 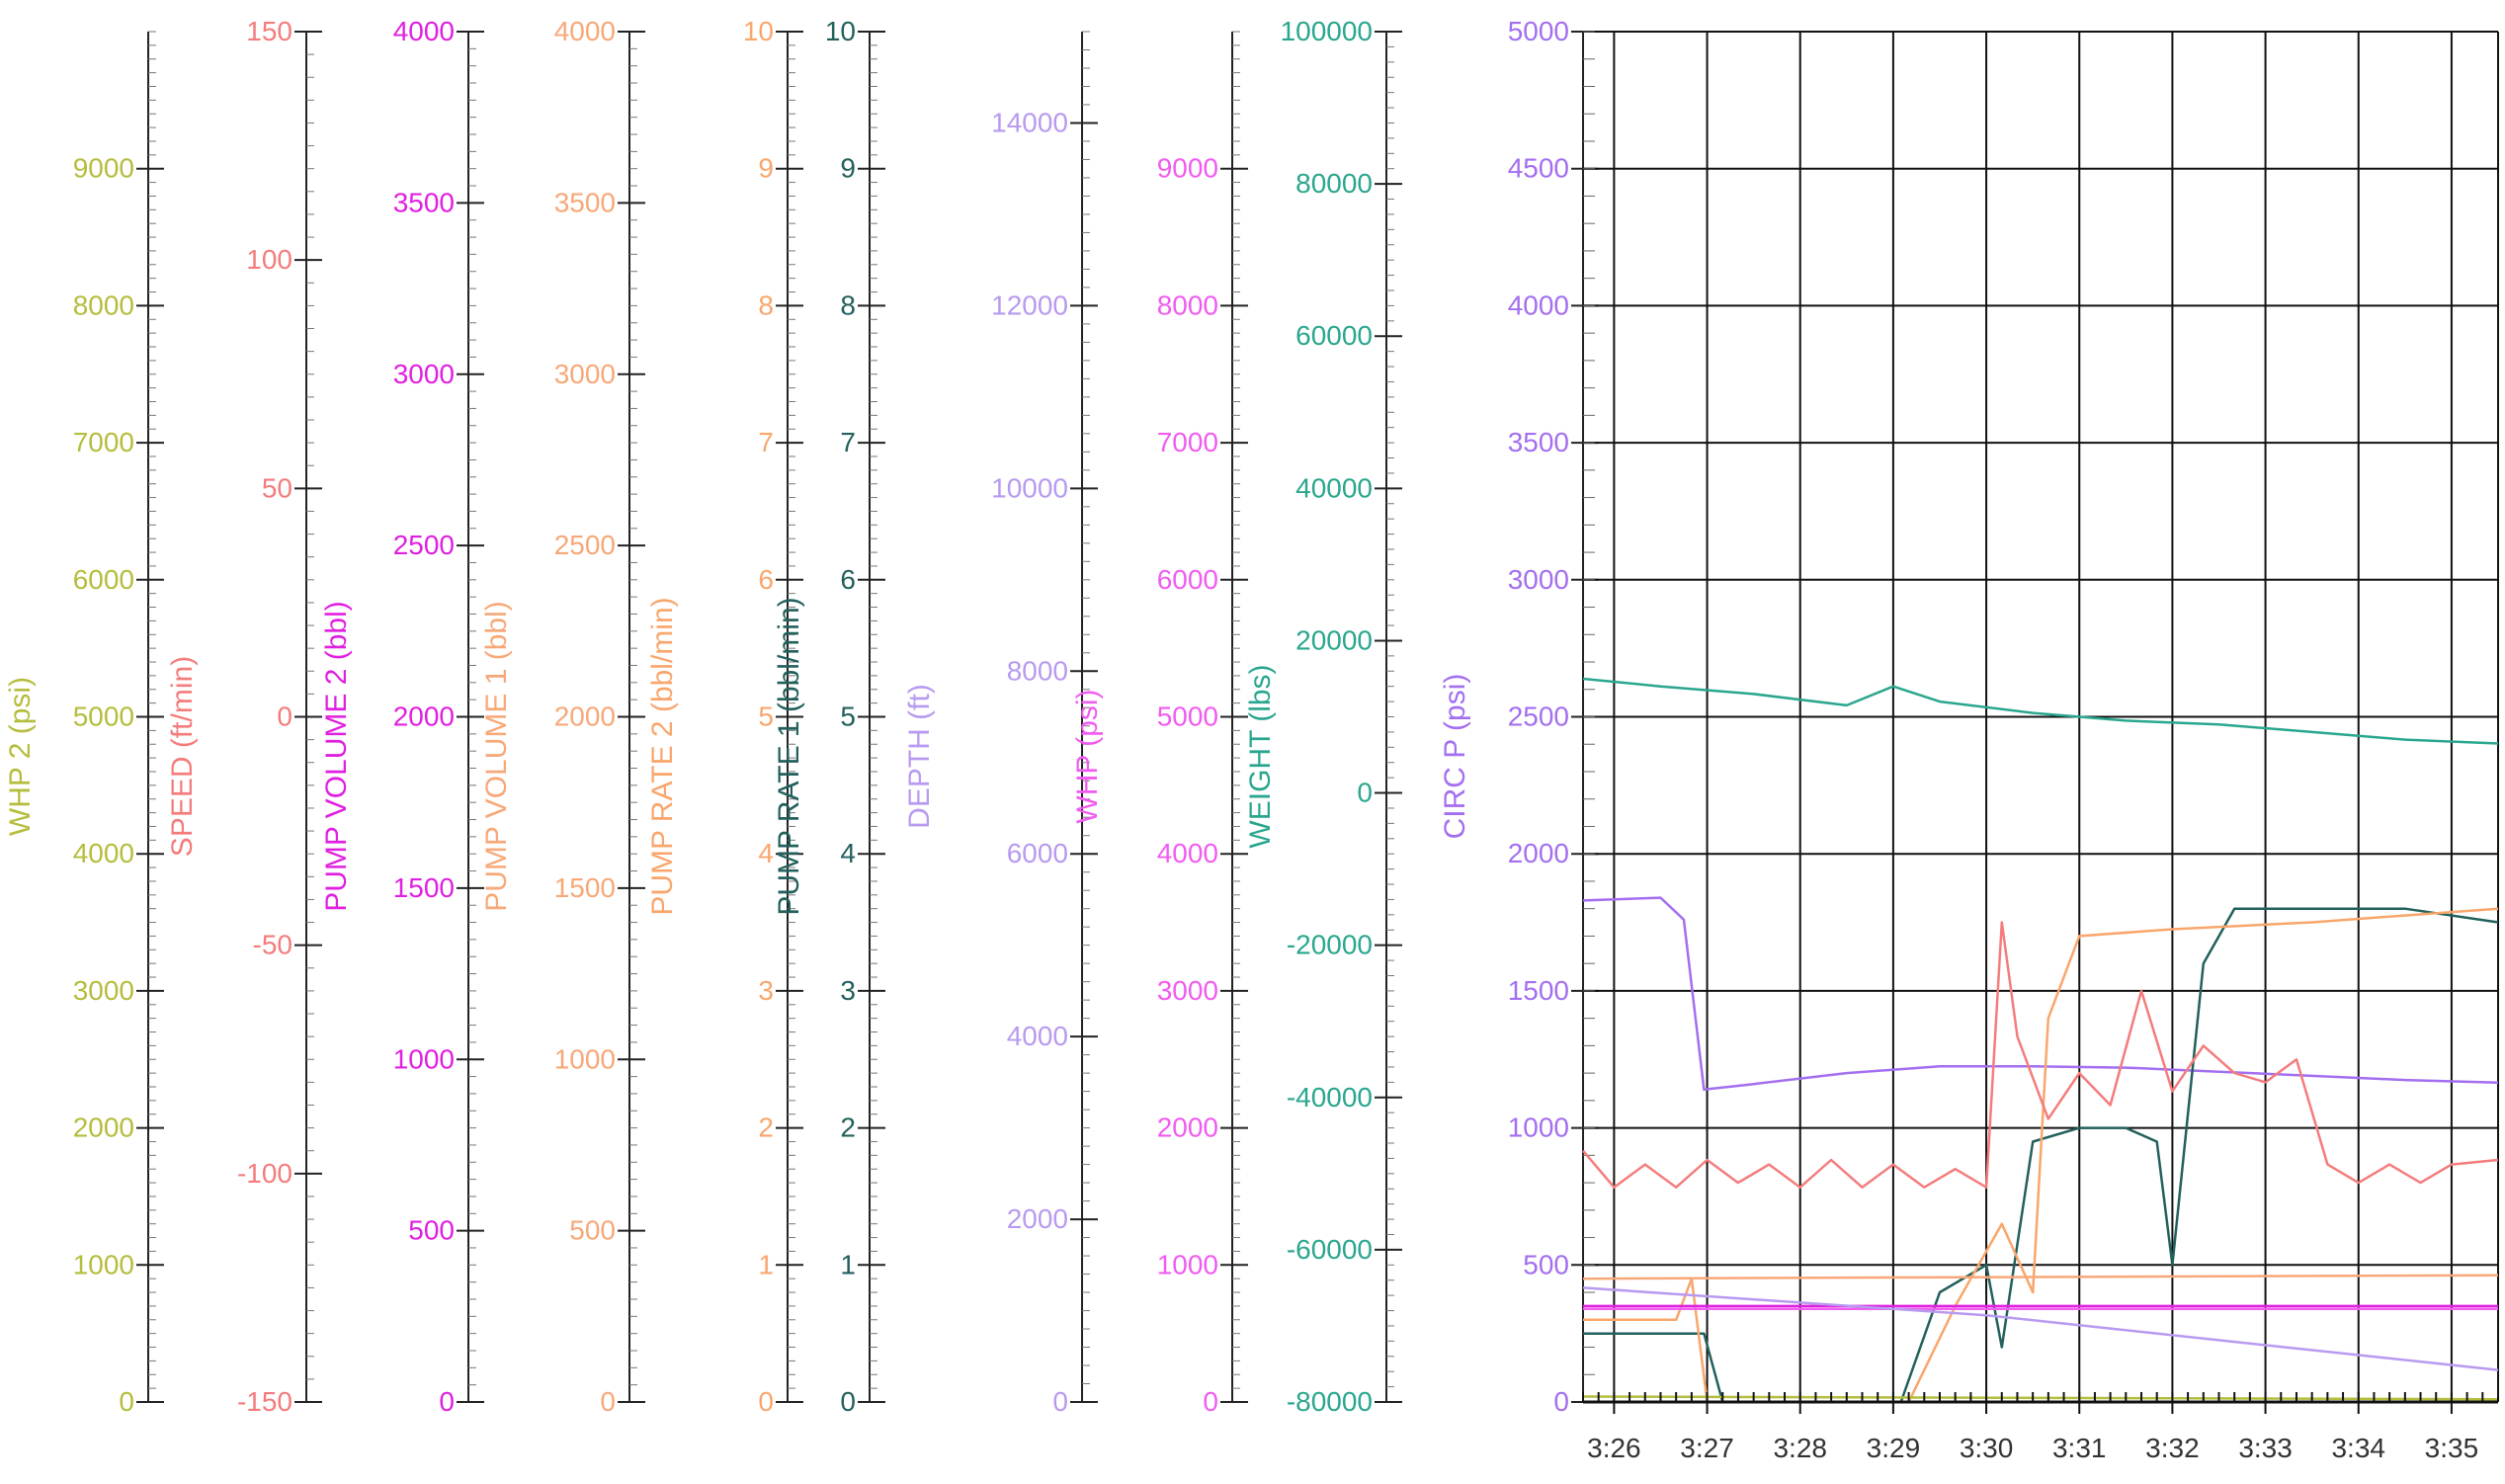 What do you see at coordinates (1030, 304) in the screenshot?
I see `tick-label: 12000` at bounding box center [1030, 304].